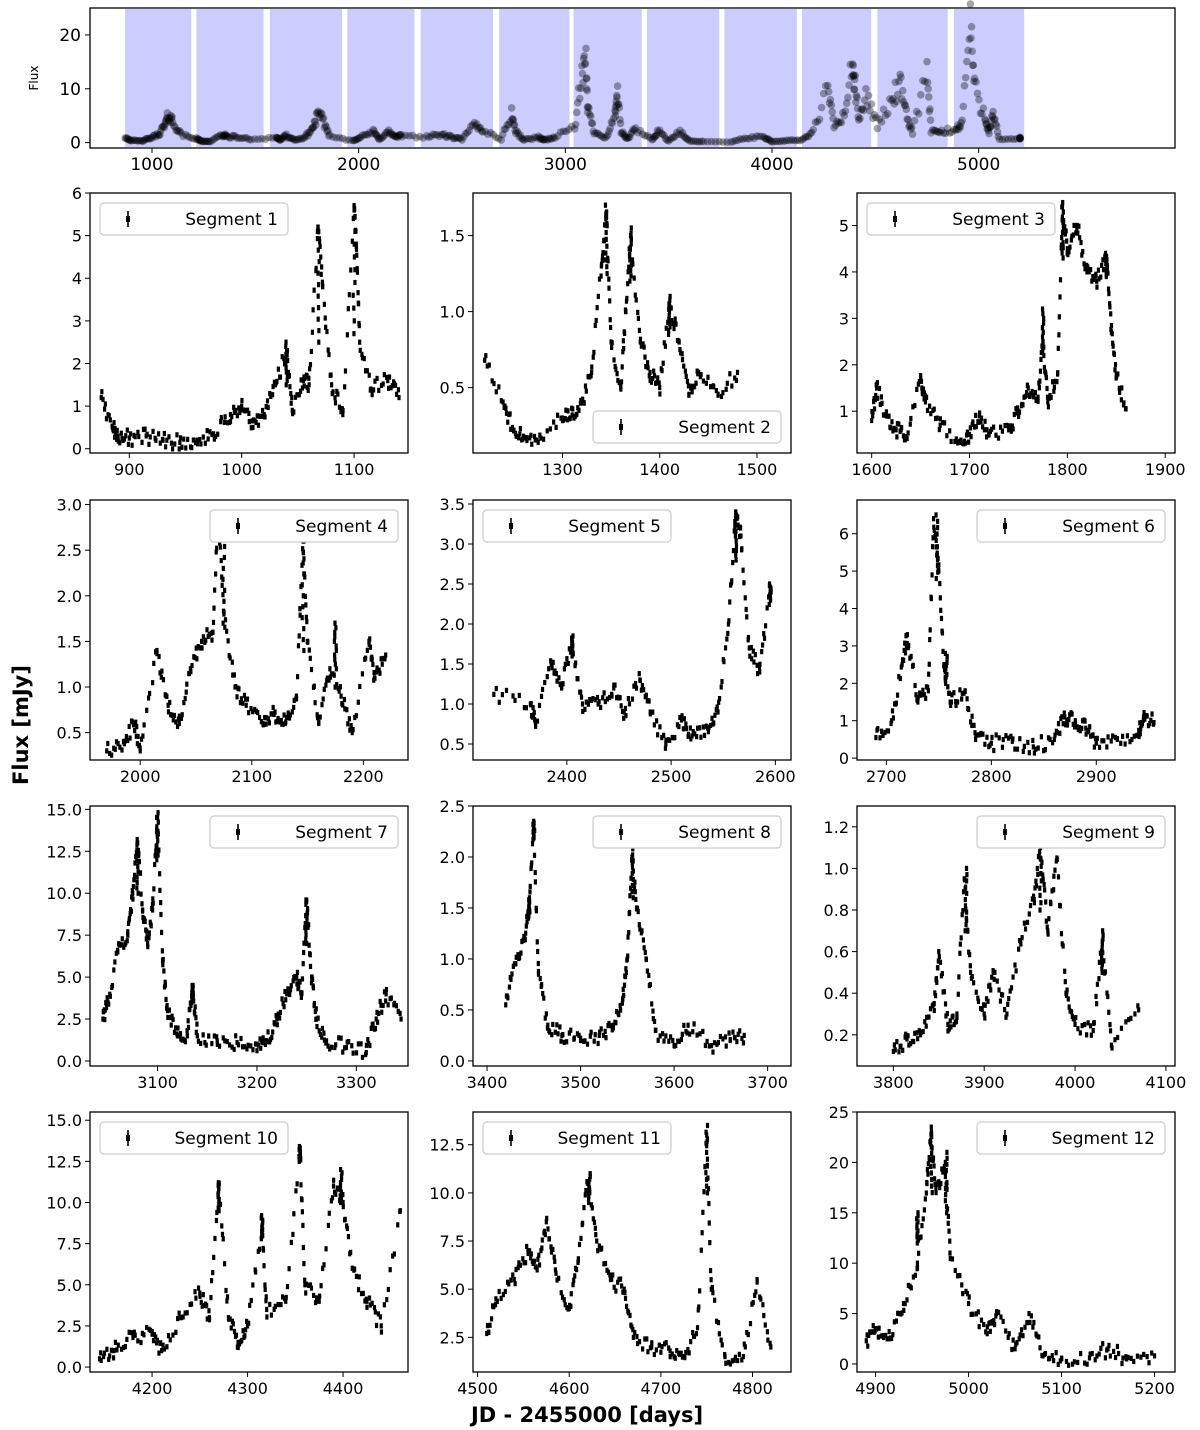  What do you see at coordinates (77, 193) in the screenshot?
I see `ytick-label: 6` at bounding box center [77, 193].